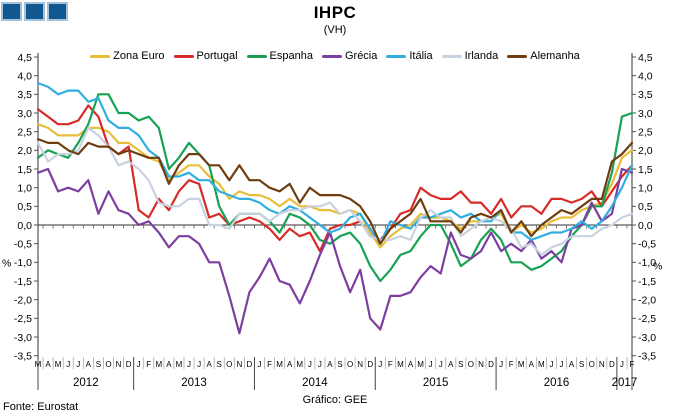 The height and width of the screenshot is (416, 680). Describe the element at coordinates (23, 300) in the screenshot. I see `y-tick-label-left: -2,0` at that location.